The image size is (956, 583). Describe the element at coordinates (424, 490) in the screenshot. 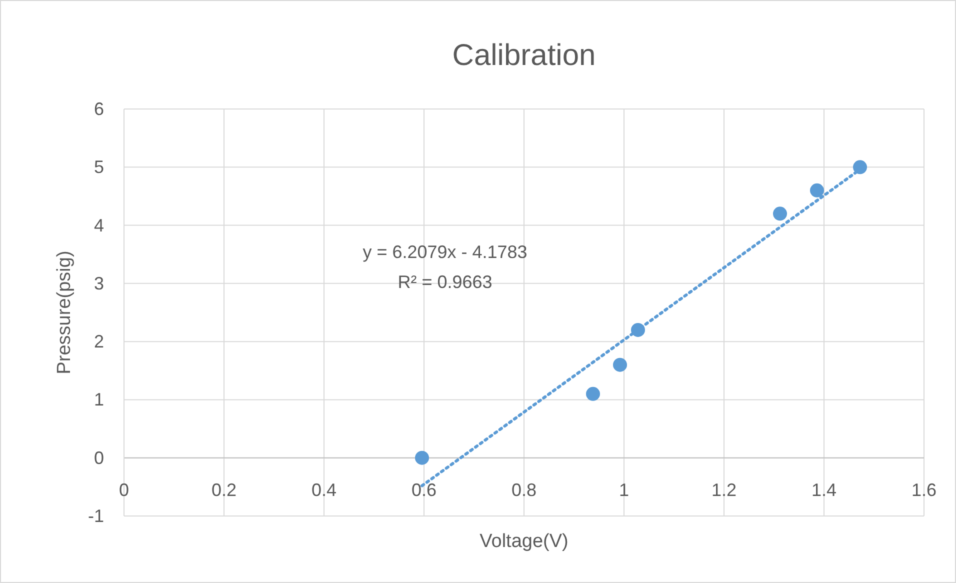

I see `x-tick-label: 0.6` at that location.